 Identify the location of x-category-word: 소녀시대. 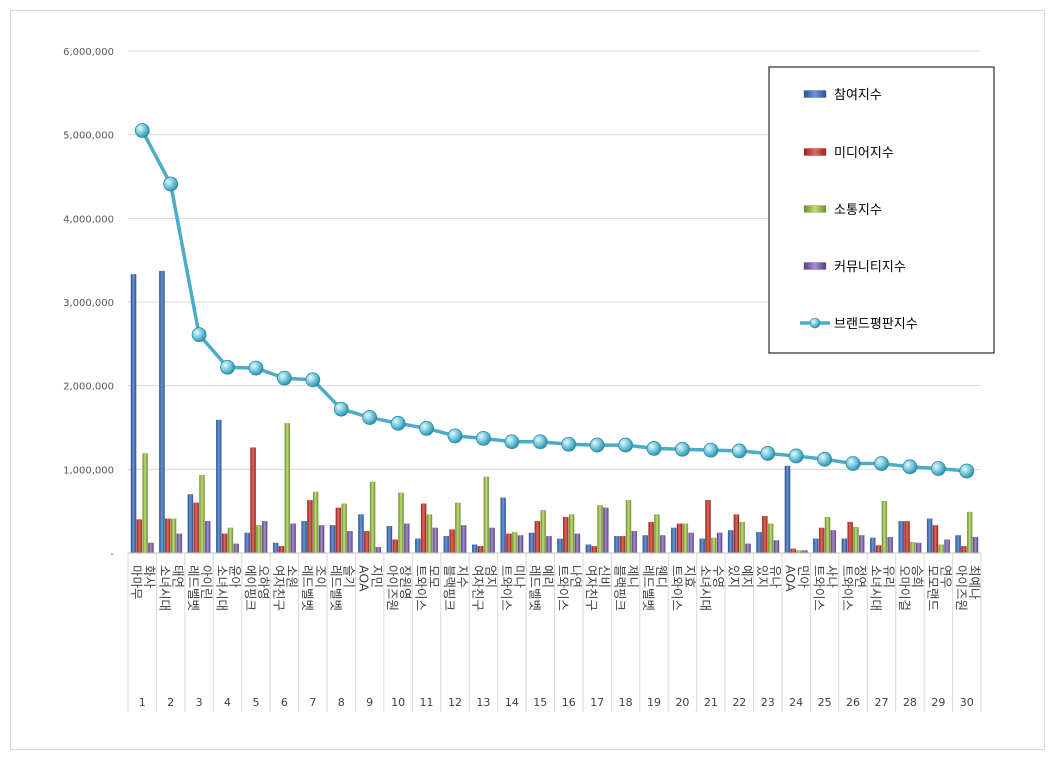
(705, 588).